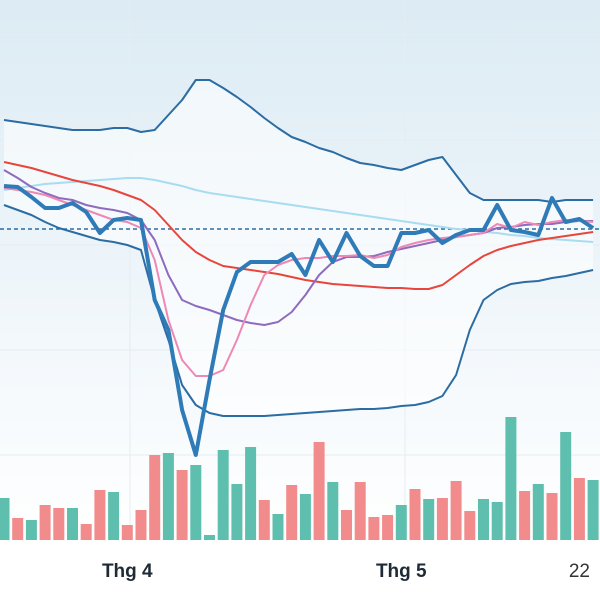 The width and height of the screenshot is (600, 600). What do you see at coordinates (298, 210) in the screenshot?
I see `series-line` at bounding box center [298, 210].